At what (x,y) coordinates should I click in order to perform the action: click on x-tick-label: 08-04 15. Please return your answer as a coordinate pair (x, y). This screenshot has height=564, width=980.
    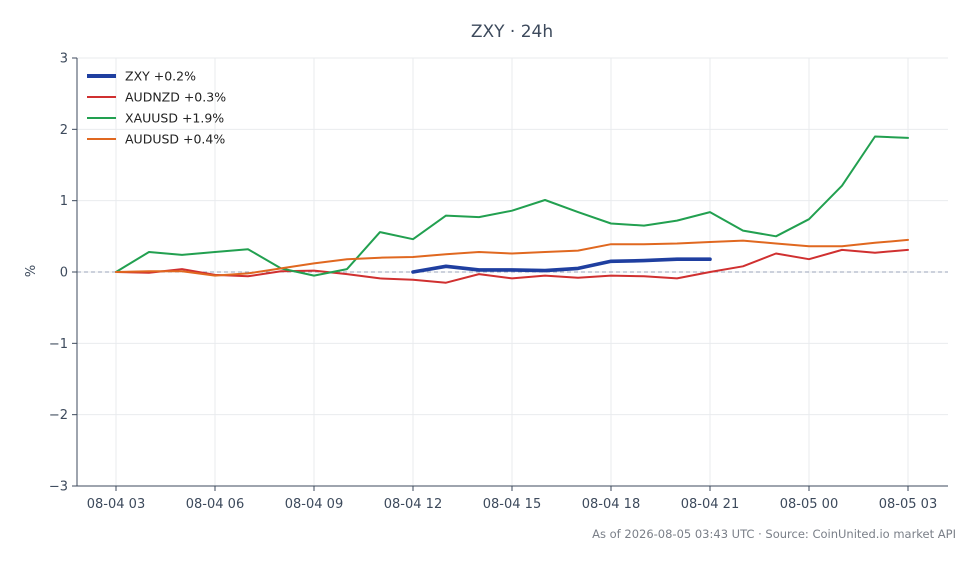
    Looking at the image, I should click on (512, 504).